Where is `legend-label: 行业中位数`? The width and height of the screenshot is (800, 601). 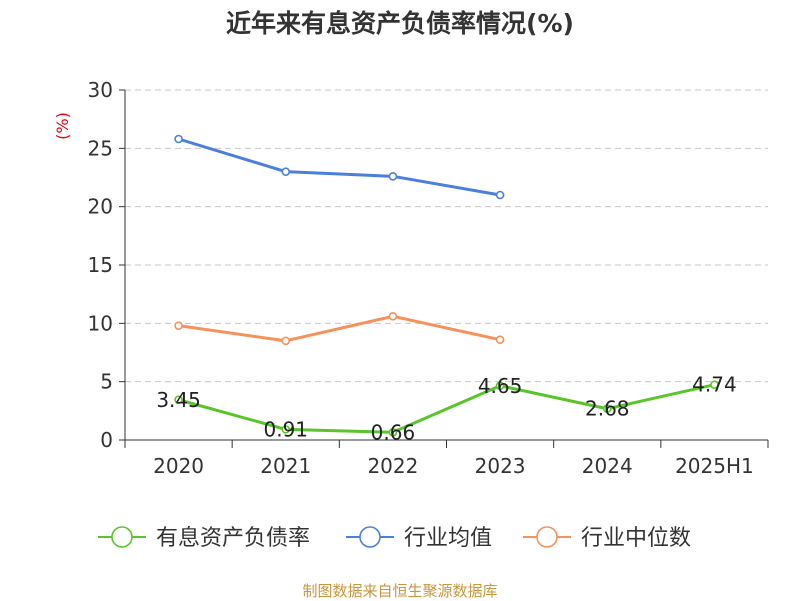
legend-label: 行业中位数 is located at coordinates (636, 538).